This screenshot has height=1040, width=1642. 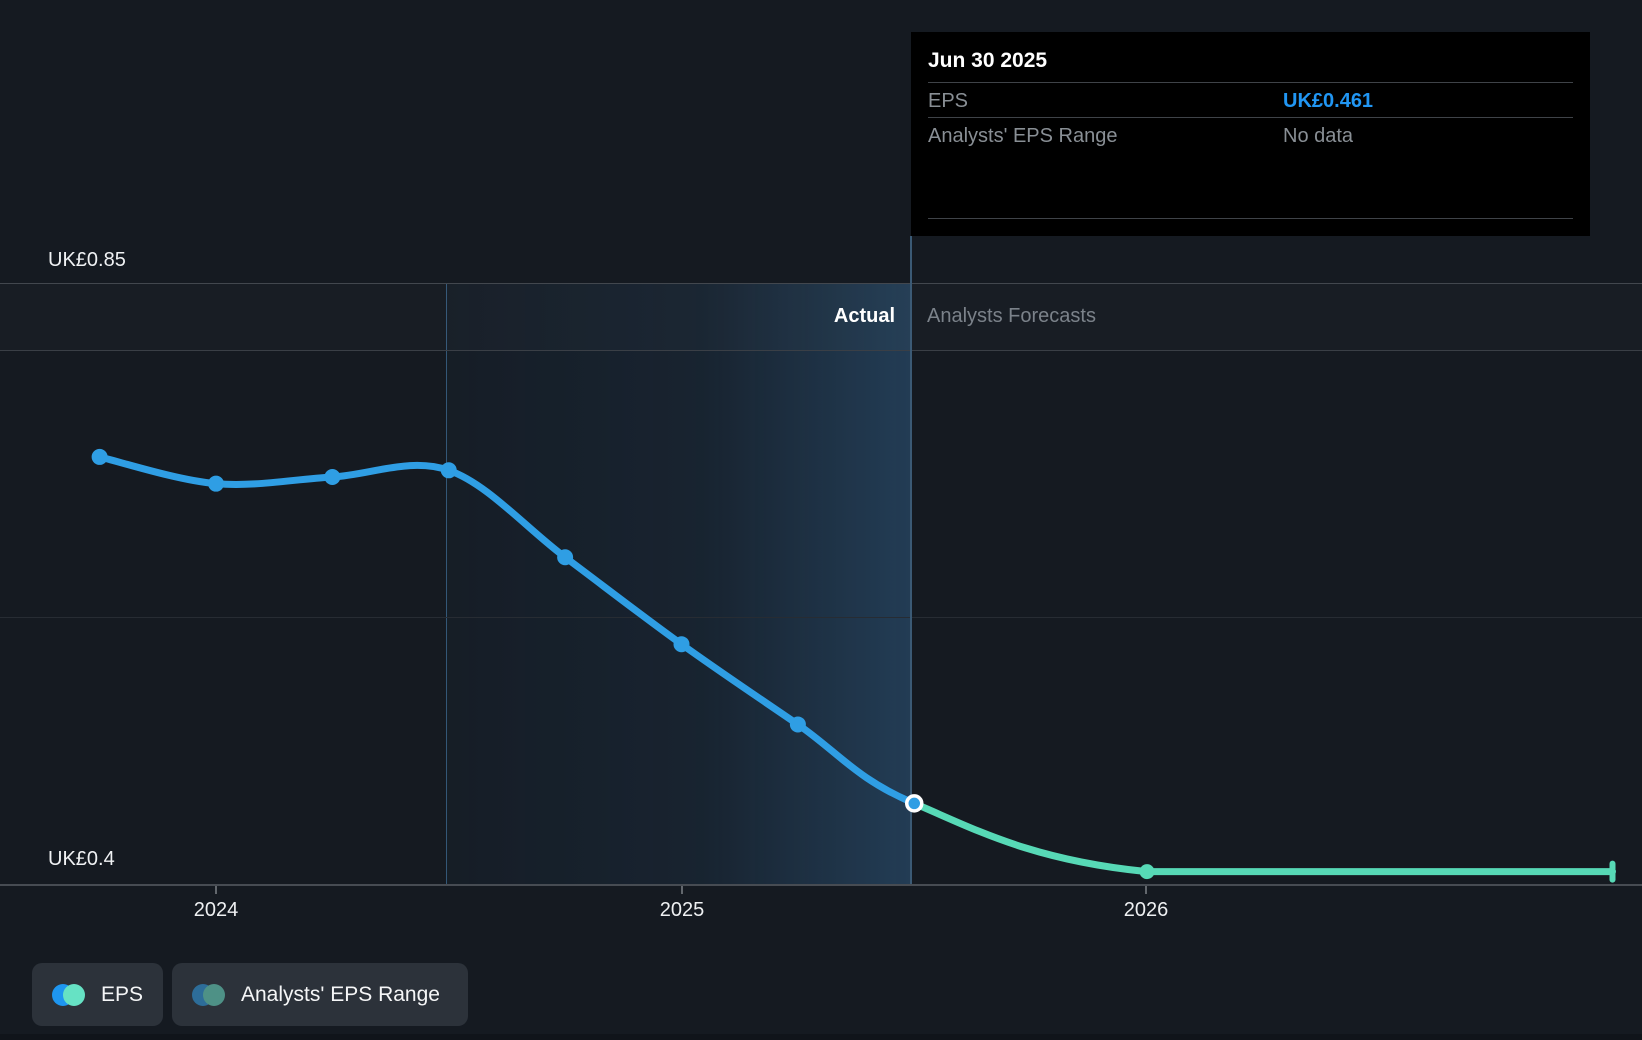 I want to click on tooltip-range-label: Analysts' EPS Range, so click(x=1023, y=136).